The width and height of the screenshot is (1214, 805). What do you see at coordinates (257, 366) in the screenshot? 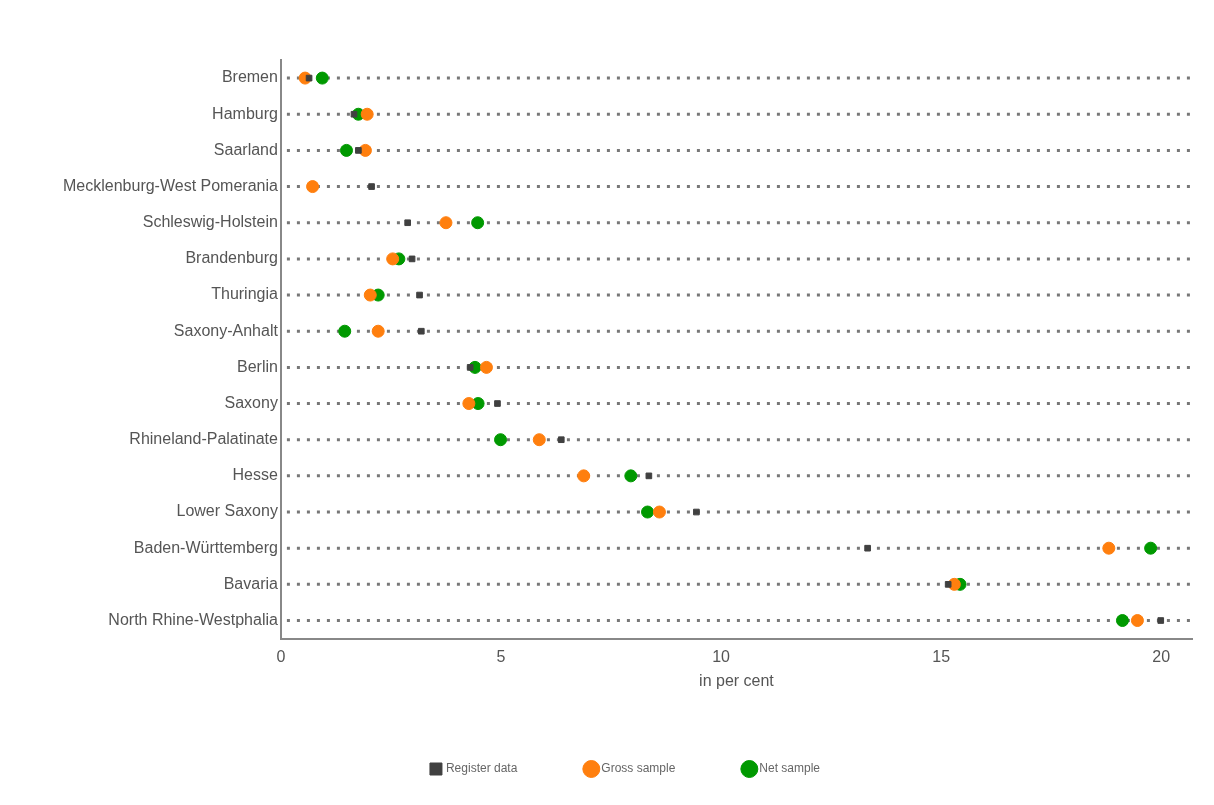
I see `y-tick-label: Berlin` at bounding box center [257, 366].